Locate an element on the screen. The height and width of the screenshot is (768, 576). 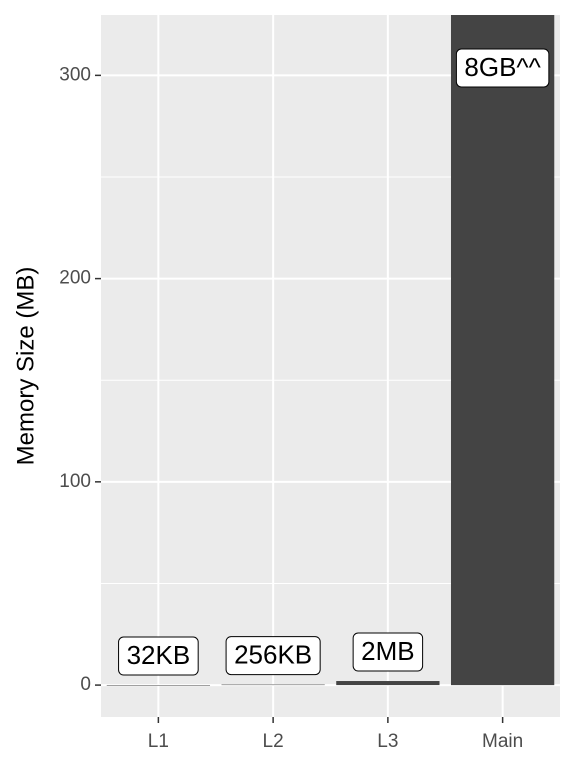
x-tick-label: Main is located at coordinates (502, 741).